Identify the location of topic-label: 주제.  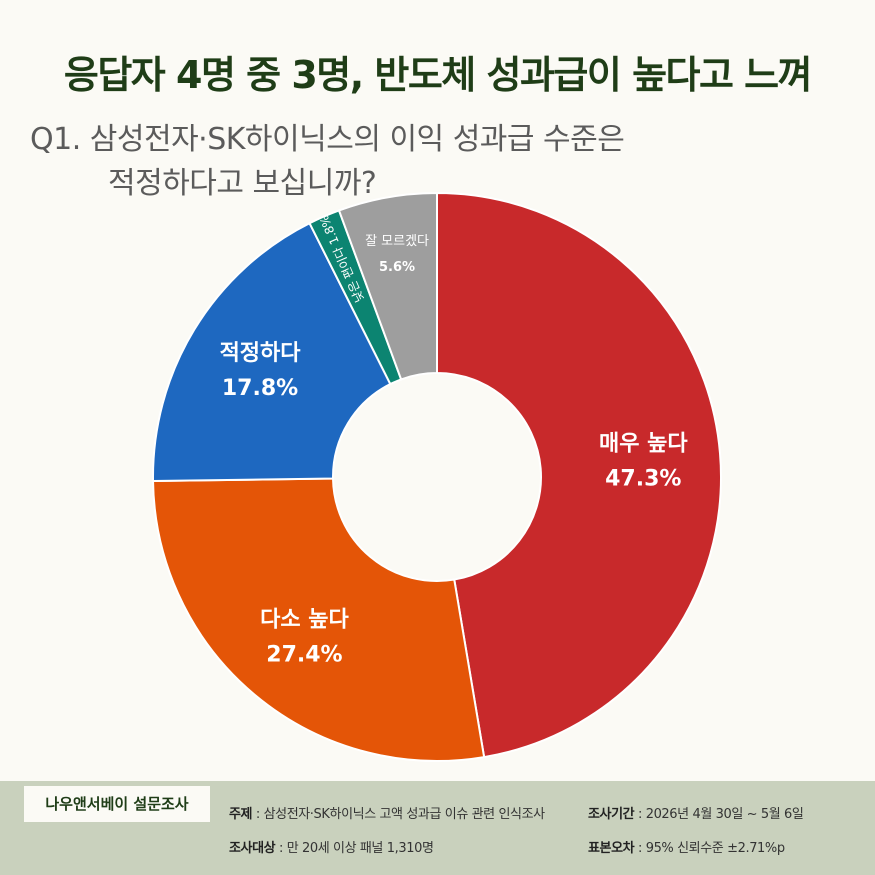
(241, 814).